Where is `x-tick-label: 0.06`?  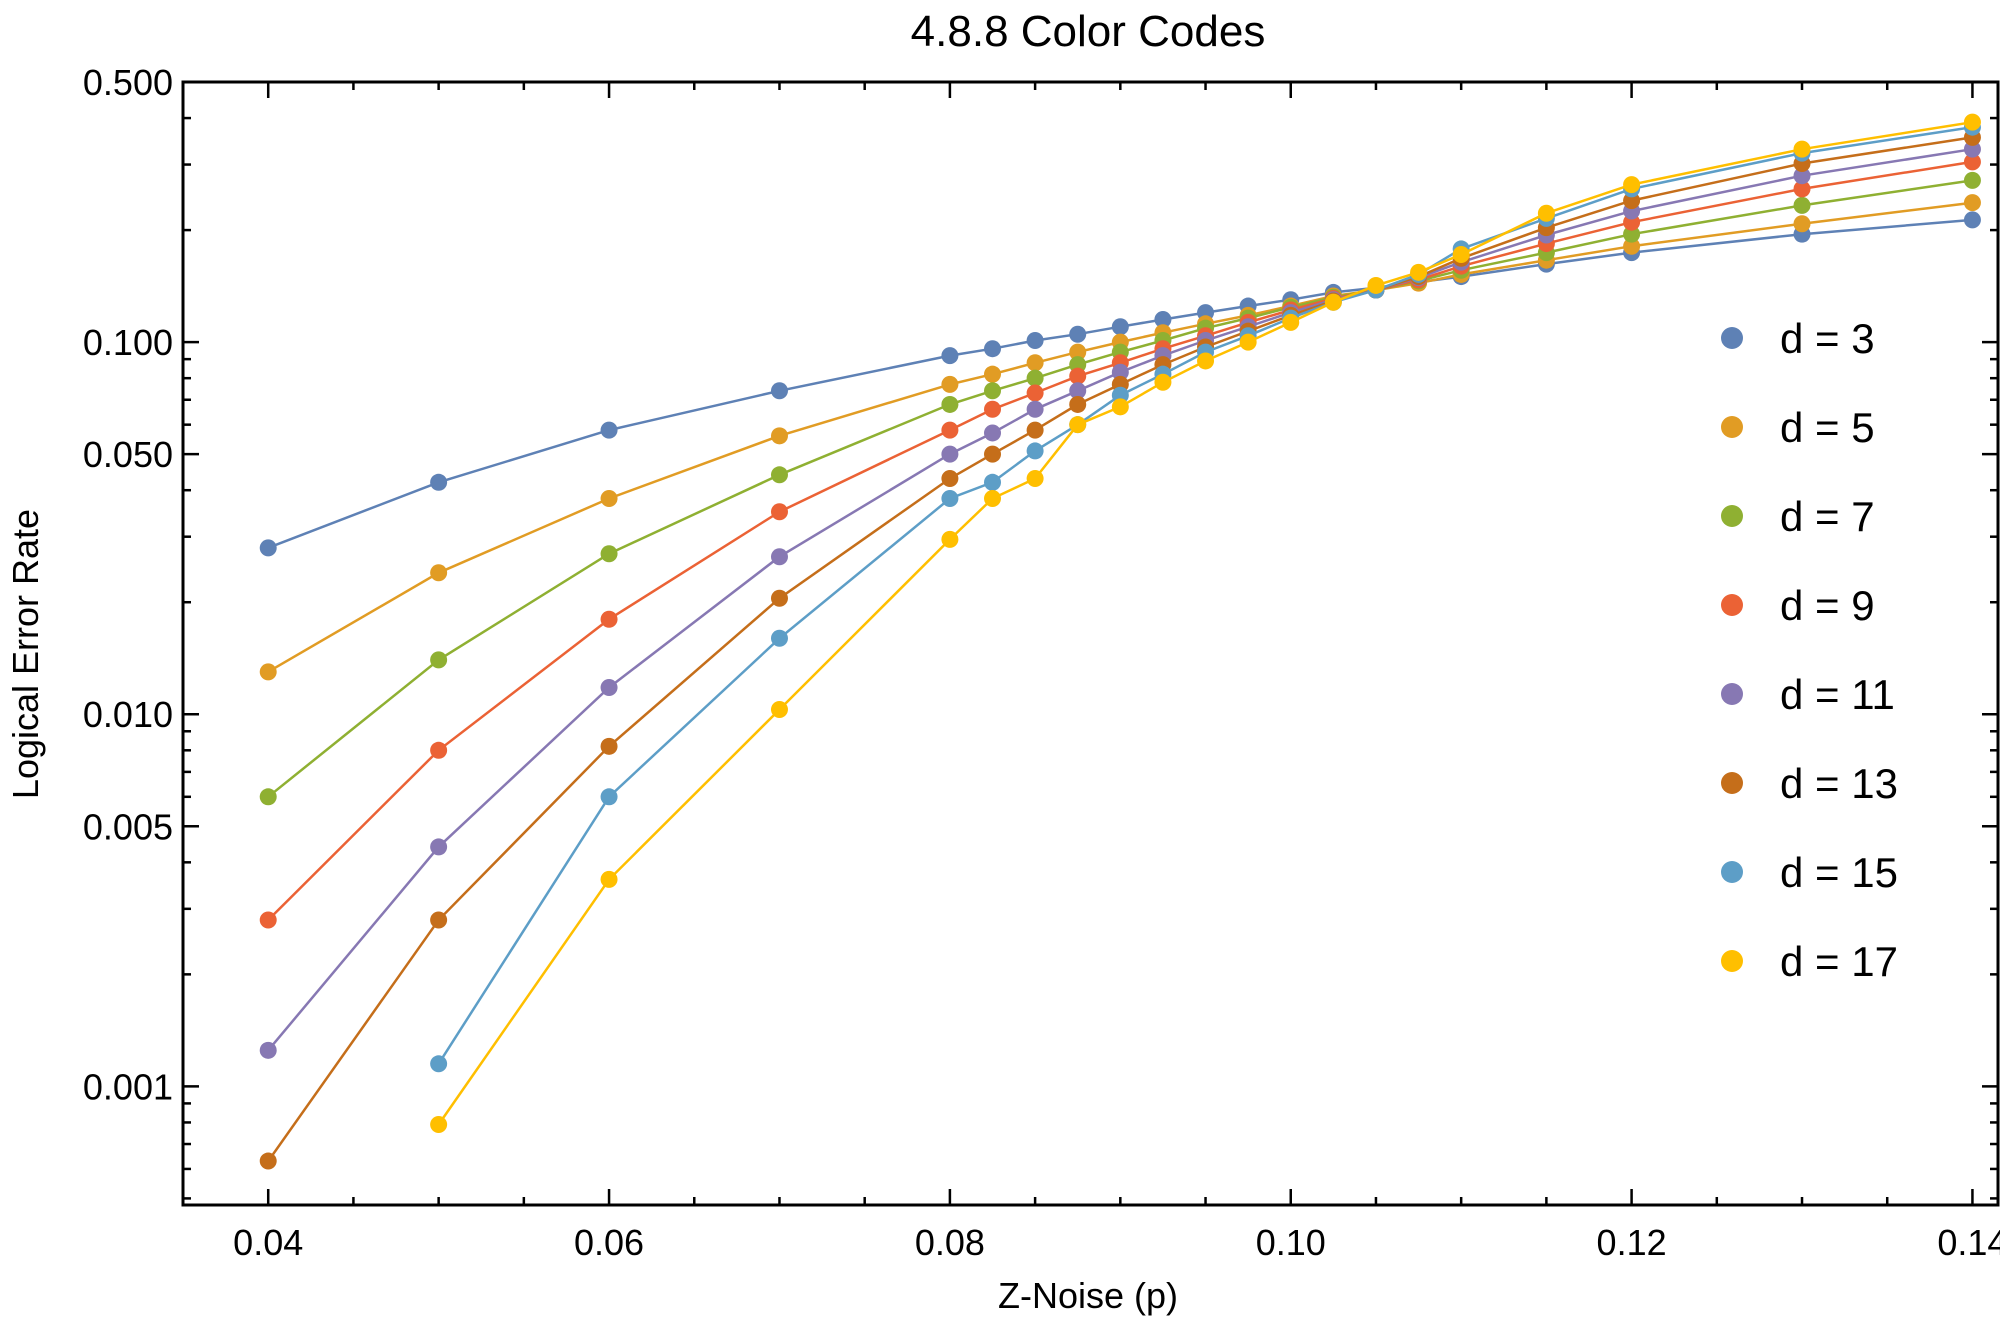
x-tick-label: 0.06 is located at coordinates (609, 1242).